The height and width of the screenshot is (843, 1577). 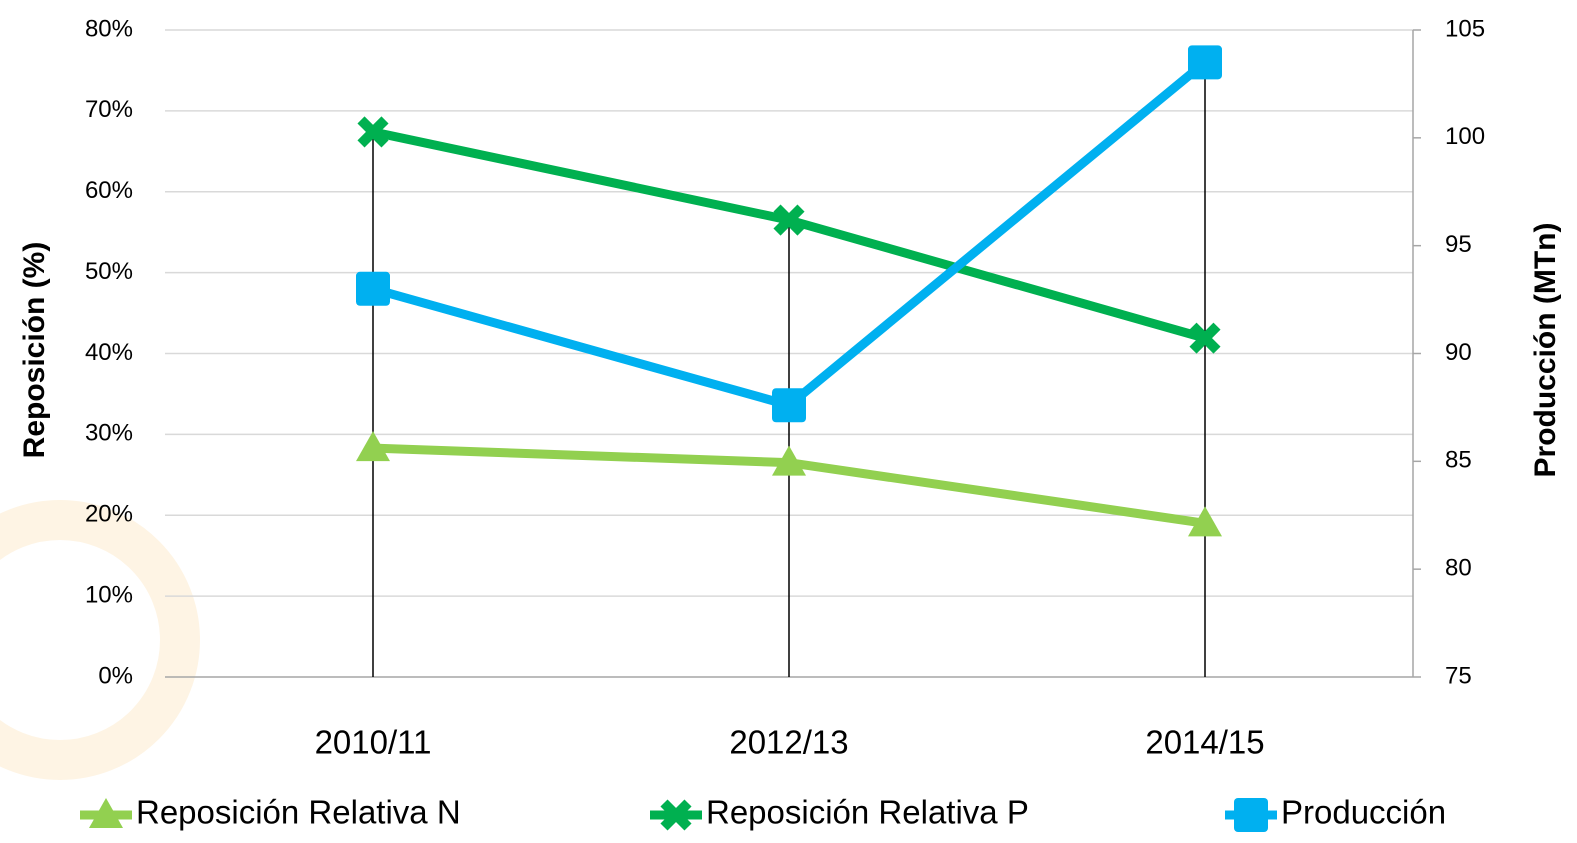 What do you see at coordinates (1458, 244) in the screenshot?
I see `y2-tick-label: 95` at bounding box center [1458, 244].